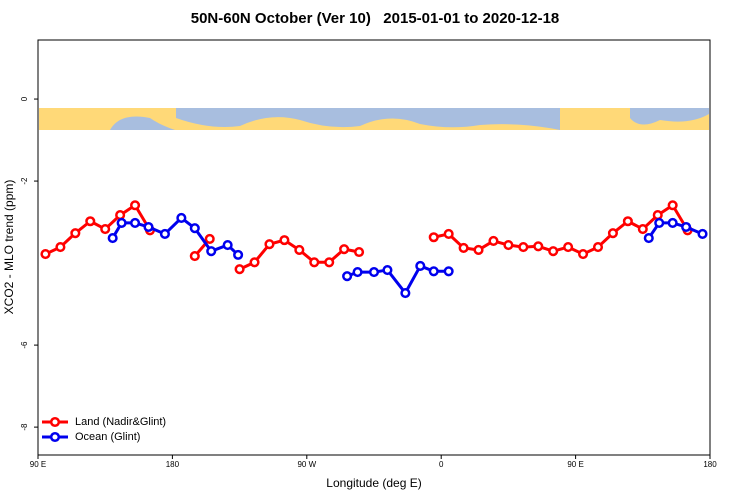 Image resolution: width=750 pixels, height=500 pixels. I want to click on world-map-band, so click(374, 119).